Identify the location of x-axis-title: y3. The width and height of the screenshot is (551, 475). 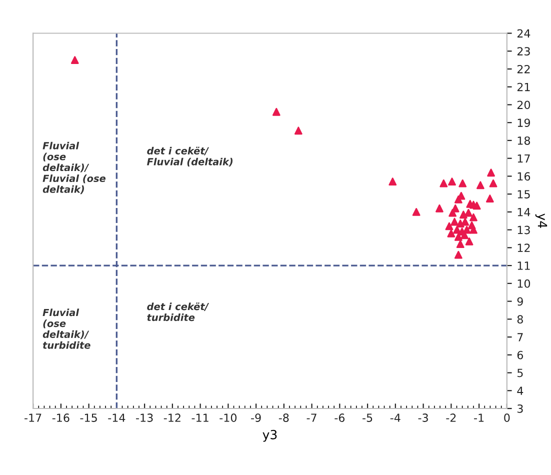
(269, 436).